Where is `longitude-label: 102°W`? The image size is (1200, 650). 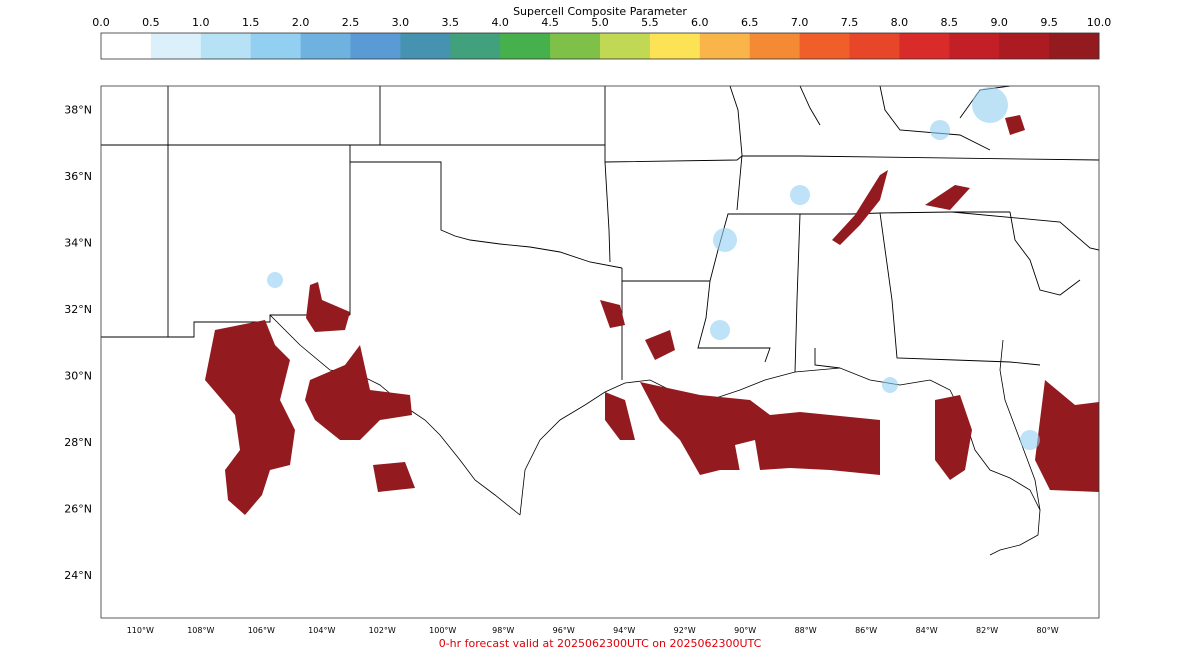
longitude-label: 102°W is located at coordinates (382, 630).